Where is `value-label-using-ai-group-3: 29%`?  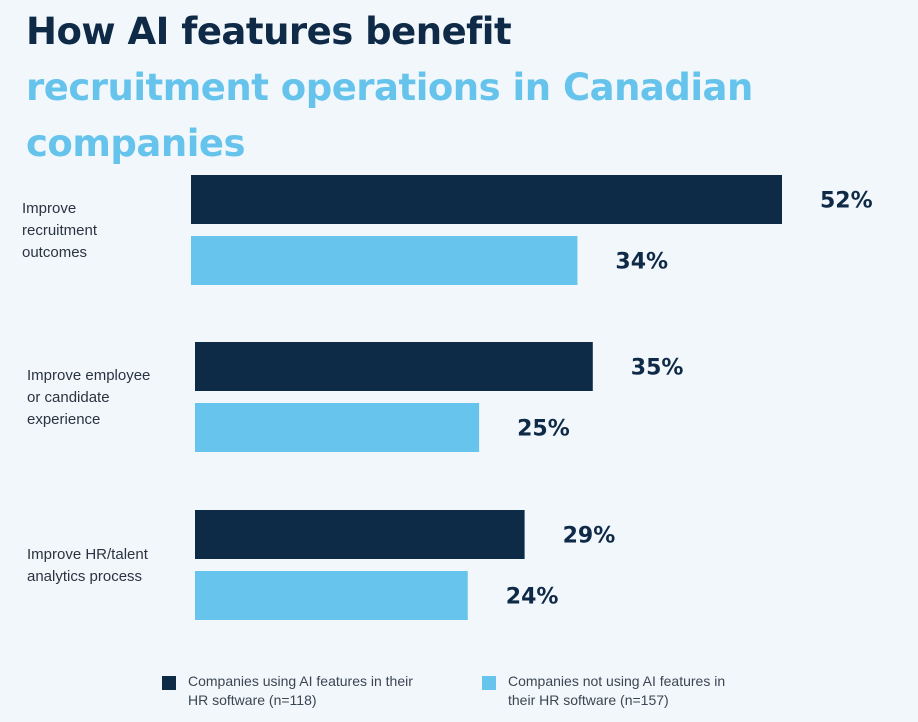
value-label-using-ai-group-3: 29% is located at coordinates (589, 536).